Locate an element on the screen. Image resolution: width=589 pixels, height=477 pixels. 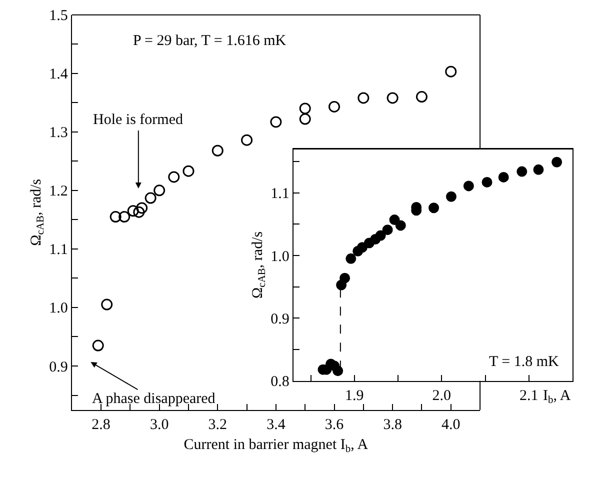
x-axis-title: I$_{b}$, A is located at coordinates (557, 397).